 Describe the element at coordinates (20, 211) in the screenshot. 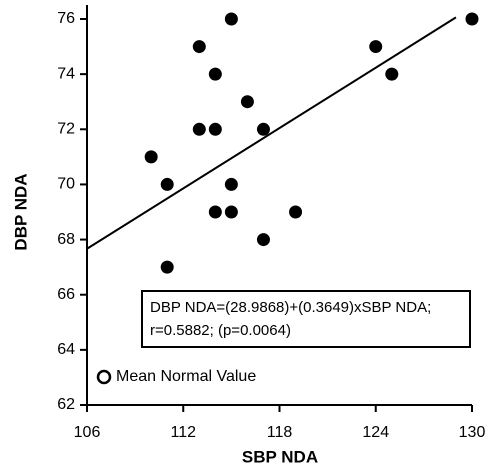

I see `y-axis-title: DBP NDA` at that location.